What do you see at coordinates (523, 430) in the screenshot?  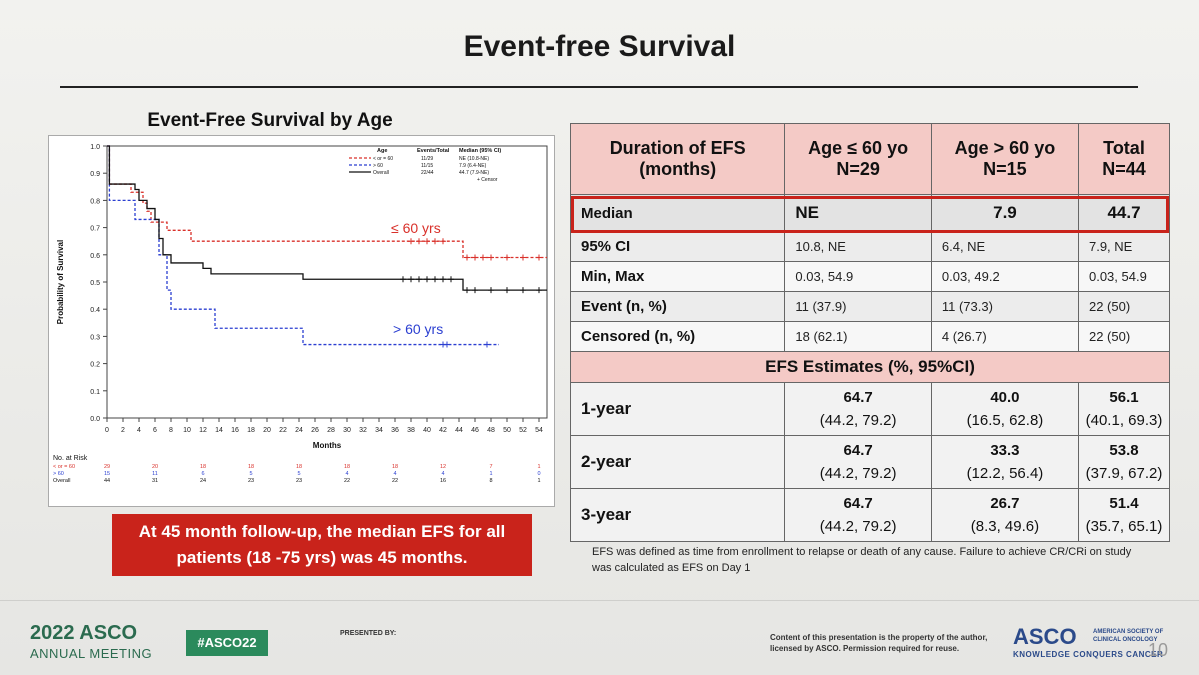 I see `x-tick-label: 52` at bounding box center [523, 430].